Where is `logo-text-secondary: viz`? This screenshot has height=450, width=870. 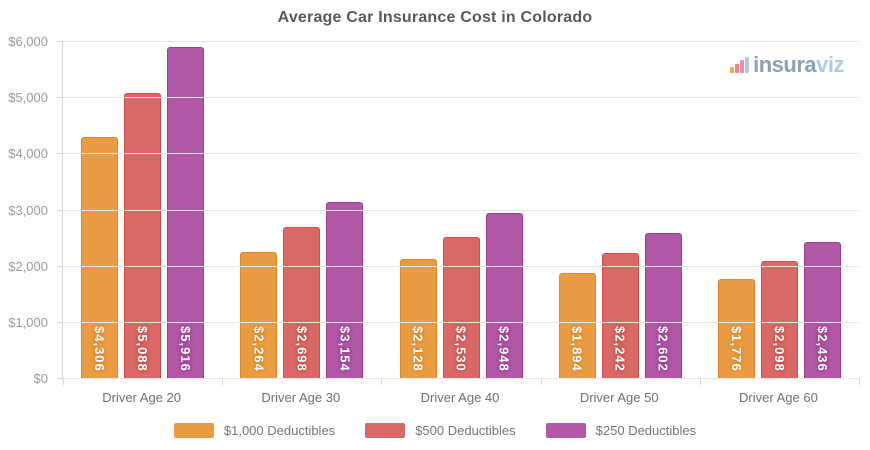 logo-text-secondary: viz is located at coordinates (830, 64).